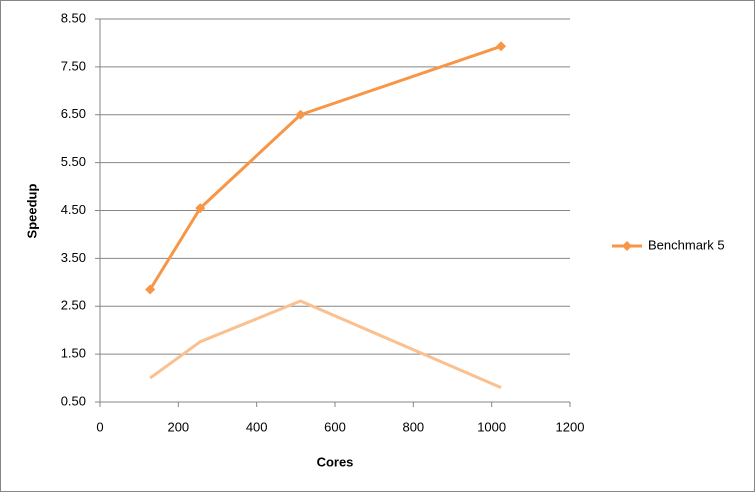 The width and height of the screenshot is (755, 492). Describe the element at coordinates (257, 426) in the screenshot. I see `x-tick-label: 400` at that location.